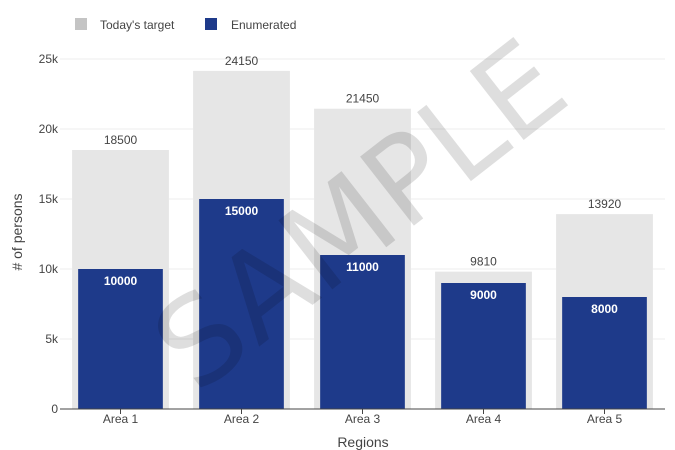 This screenshot has height=450, width=675. Describe the element at coordinates (242, 419) in the screenshot. I see `x-tick-label: Area 2` at that location.